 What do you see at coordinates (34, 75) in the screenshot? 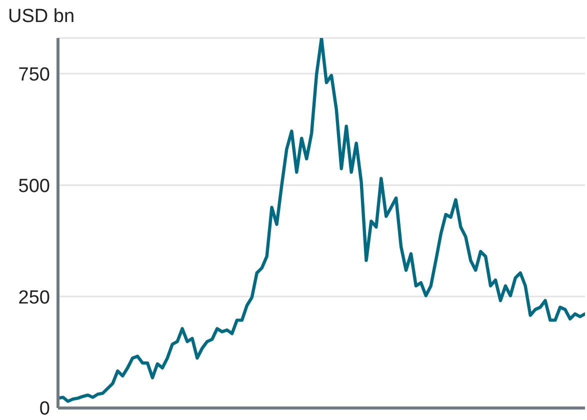
I see `y-tick-label: 750` at bounding box center [34, 75].